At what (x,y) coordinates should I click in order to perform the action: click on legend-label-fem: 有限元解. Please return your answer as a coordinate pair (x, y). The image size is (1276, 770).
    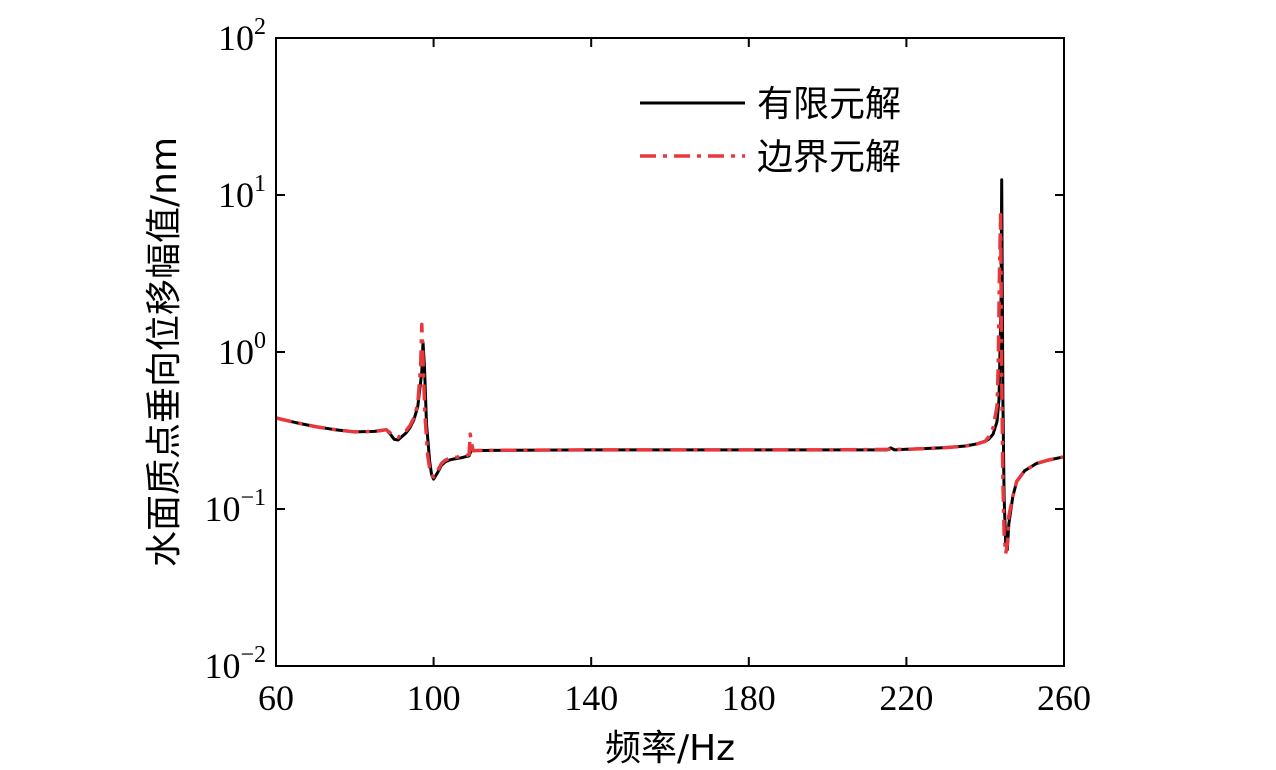
    Looking at the image, I should click on (829, 104).